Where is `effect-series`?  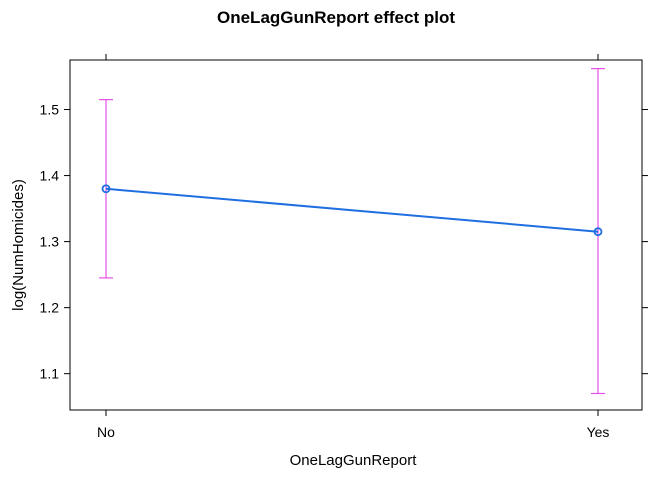
effect-series is located at coordinates (352, 210).